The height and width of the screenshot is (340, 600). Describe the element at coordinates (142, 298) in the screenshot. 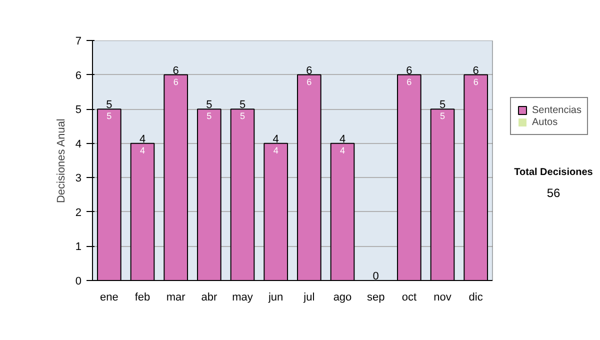

I see `x-tick-label: feb` at that location.